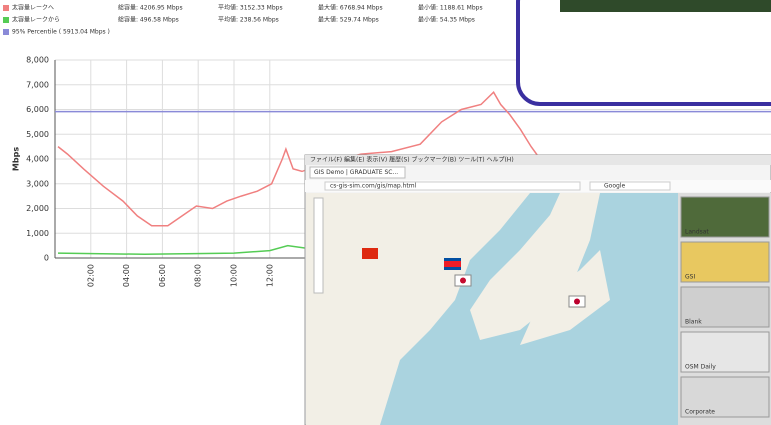 This screenshot has width=771, height=425. Describe the element at coordinates (693, 322) in the screenshot. I see `layer-label: Blank` at that location.